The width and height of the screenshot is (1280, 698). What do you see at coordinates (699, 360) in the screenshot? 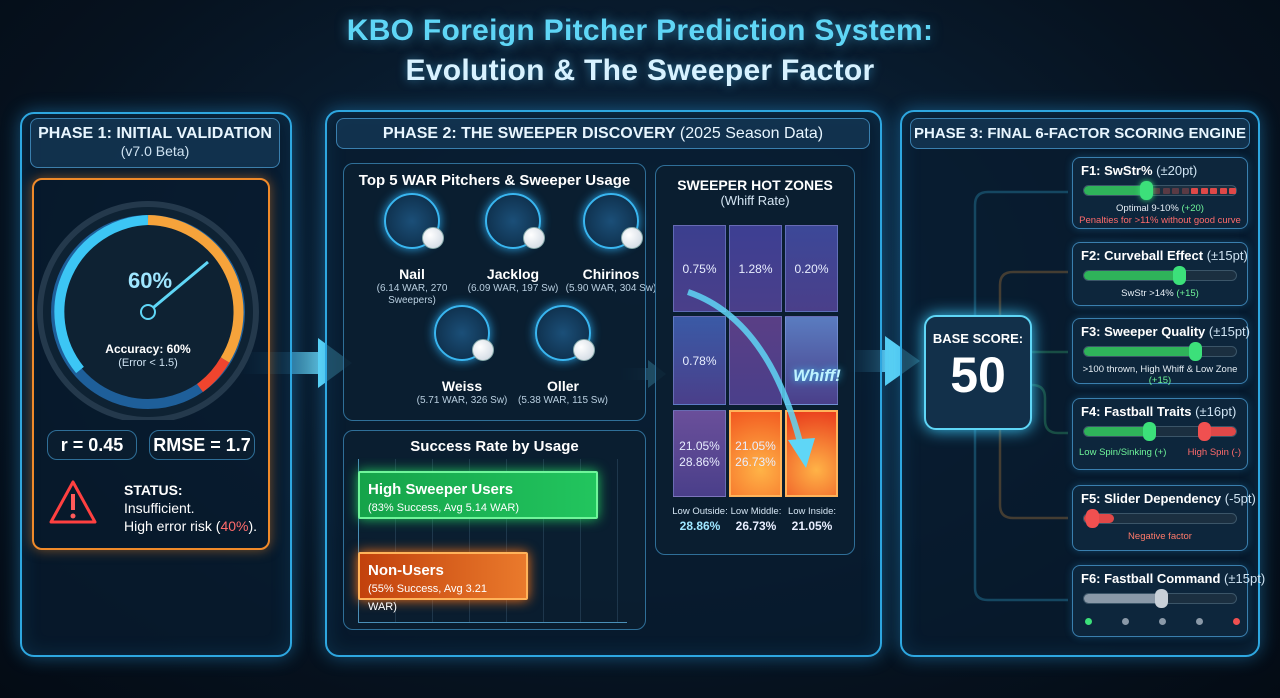
I see `zone-cell: 0.78%` at bounding box center [699, 360].